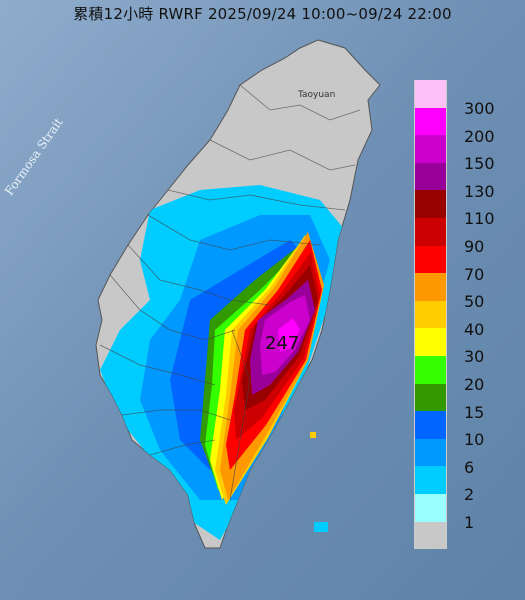 Image resolution: width=525 pixels, height=600 pixels. I want to click on legend-label: 300, so click(479, 108).